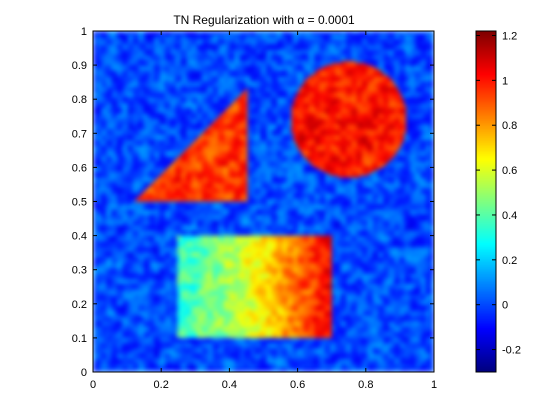 This screenshot has width=560, height=420. I want to click on colorbar-tick-label: 0.8, so click(509, 126).